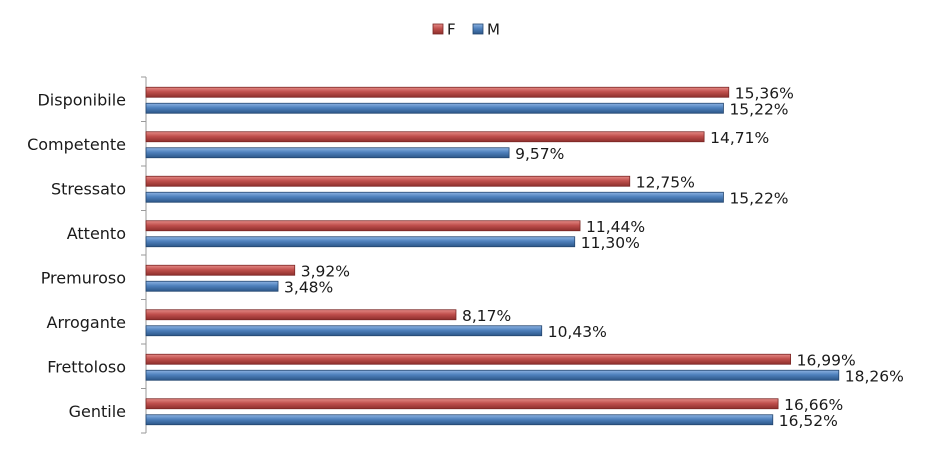 The image size is (933, 458). I want to click on category-label: Competente, so click(76, 144).